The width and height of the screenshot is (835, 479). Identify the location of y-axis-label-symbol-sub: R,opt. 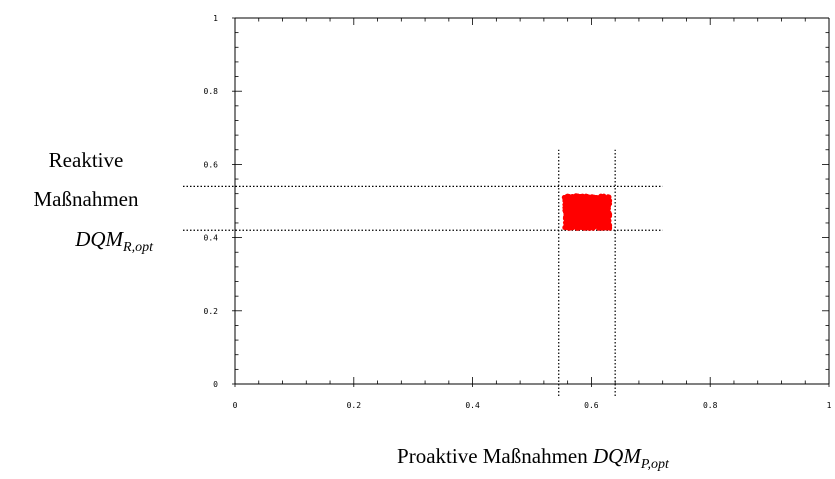
(138, 247).